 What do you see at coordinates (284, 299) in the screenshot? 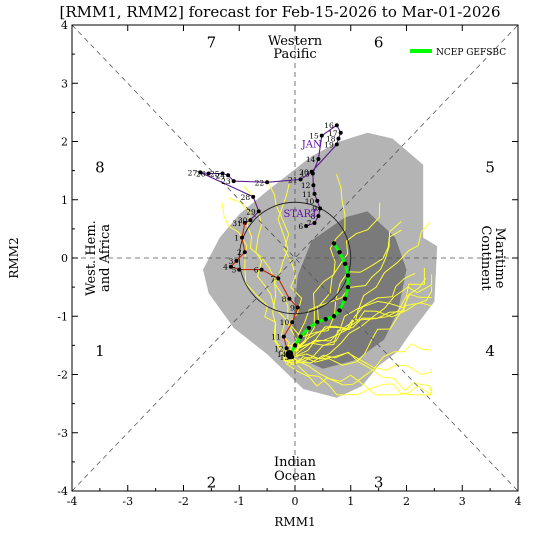
I see `observed-feb-day-label: 8` at bounding box center [284, 299].